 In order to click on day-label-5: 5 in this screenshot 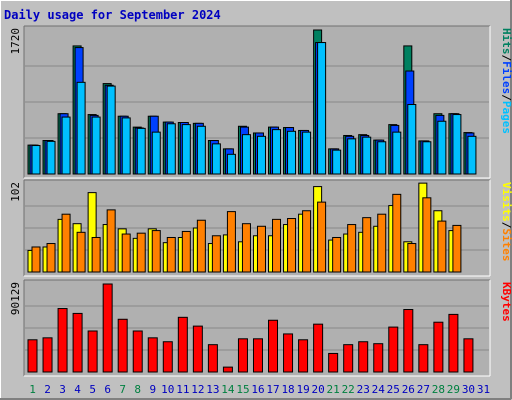, I will do `click(92, 389)`.